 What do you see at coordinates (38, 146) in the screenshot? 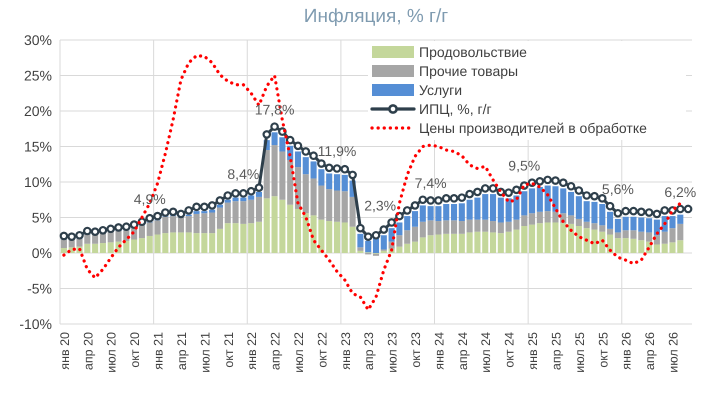
I see `y-tick-label: 15%` at bounding box center [38, 146].